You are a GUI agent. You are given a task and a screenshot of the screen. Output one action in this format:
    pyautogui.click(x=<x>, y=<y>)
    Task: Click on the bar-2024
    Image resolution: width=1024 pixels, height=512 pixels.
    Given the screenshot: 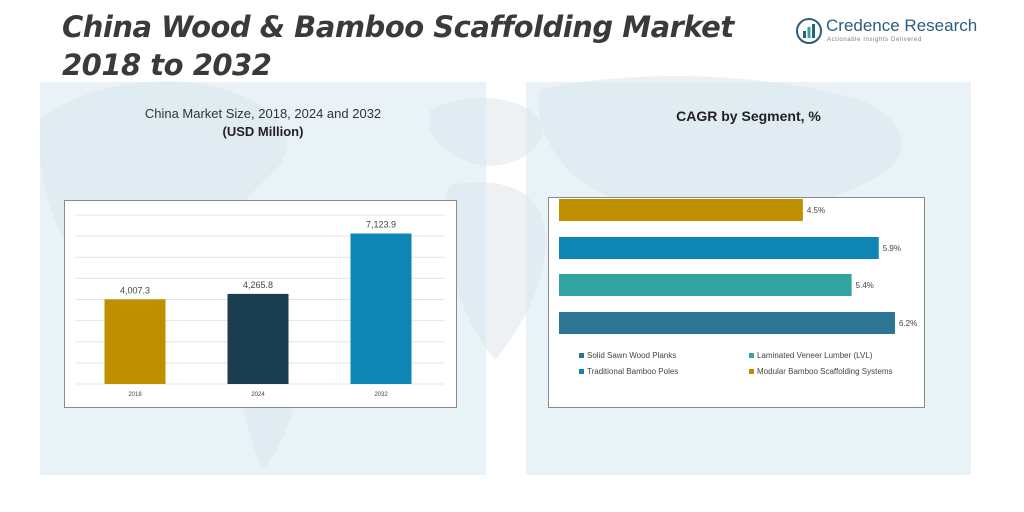 What is the action you would take?
    pyautogui.click(x=258, y=338)
    